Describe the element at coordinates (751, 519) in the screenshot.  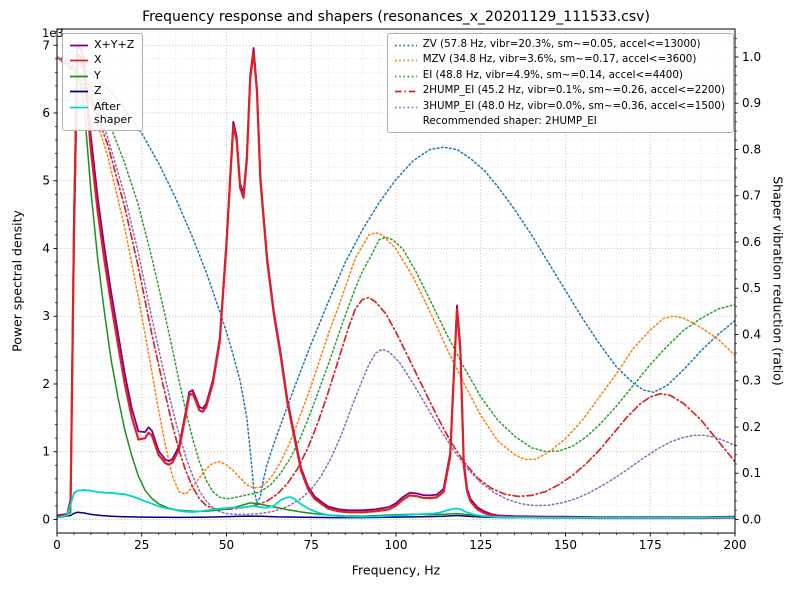
I see `svg-text: 0.0` at that location.